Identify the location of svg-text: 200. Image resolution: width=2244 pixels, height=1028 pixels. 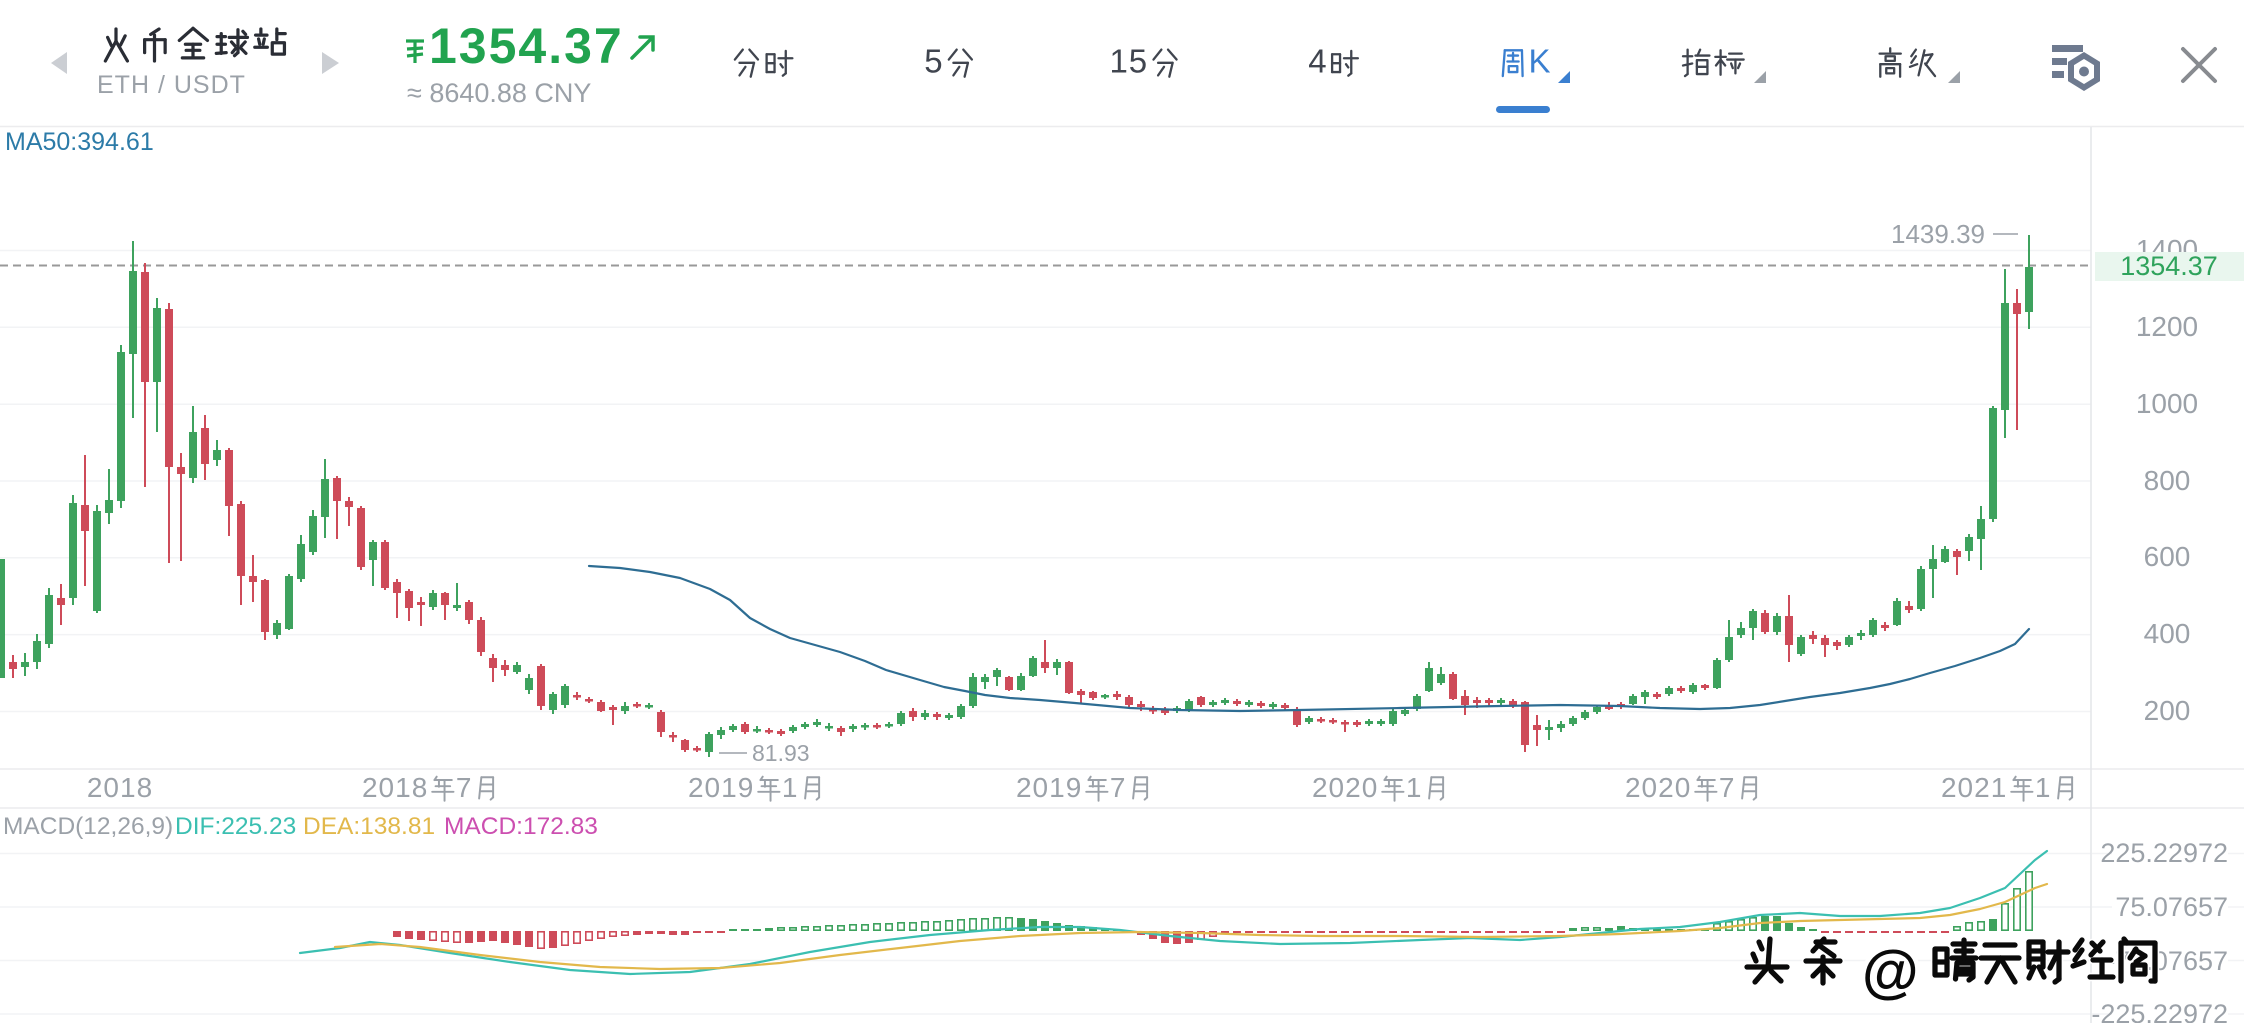
(2167, 710).